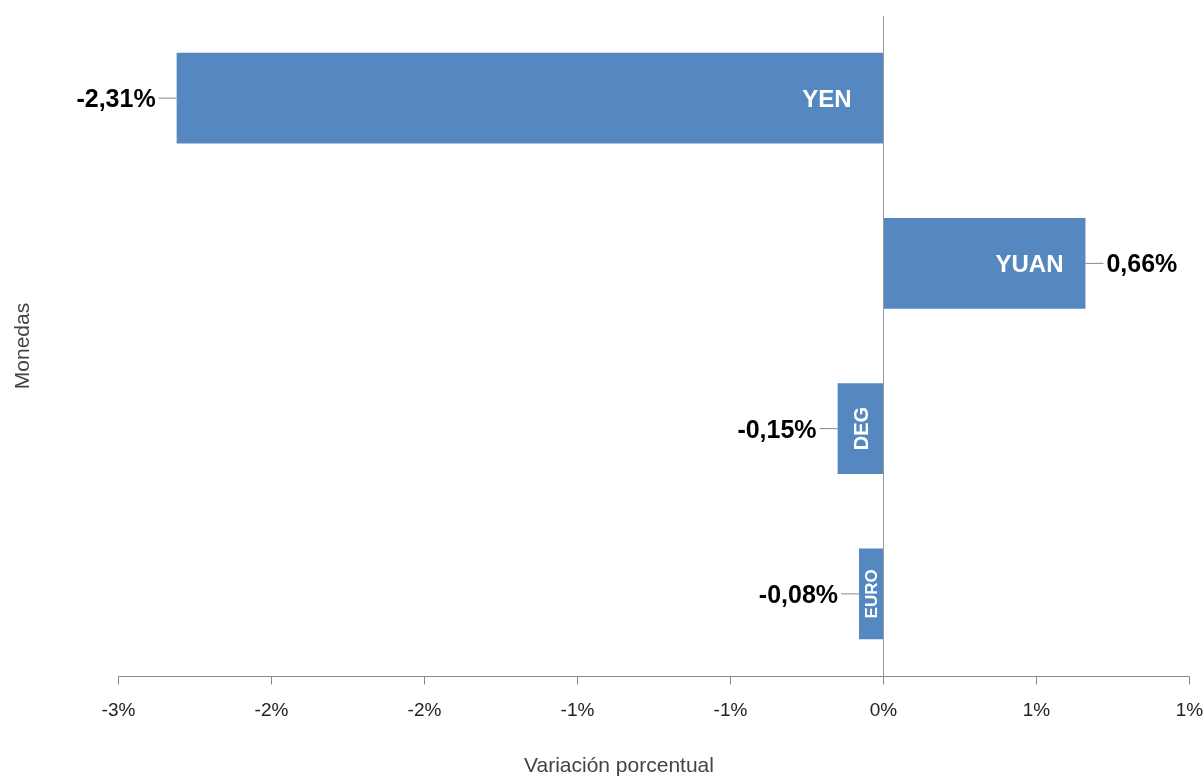  What do you see at coordinates (118, 709) in the screenshot?
I see `x-tick-label: -3%` at bounding box center [118, 709].